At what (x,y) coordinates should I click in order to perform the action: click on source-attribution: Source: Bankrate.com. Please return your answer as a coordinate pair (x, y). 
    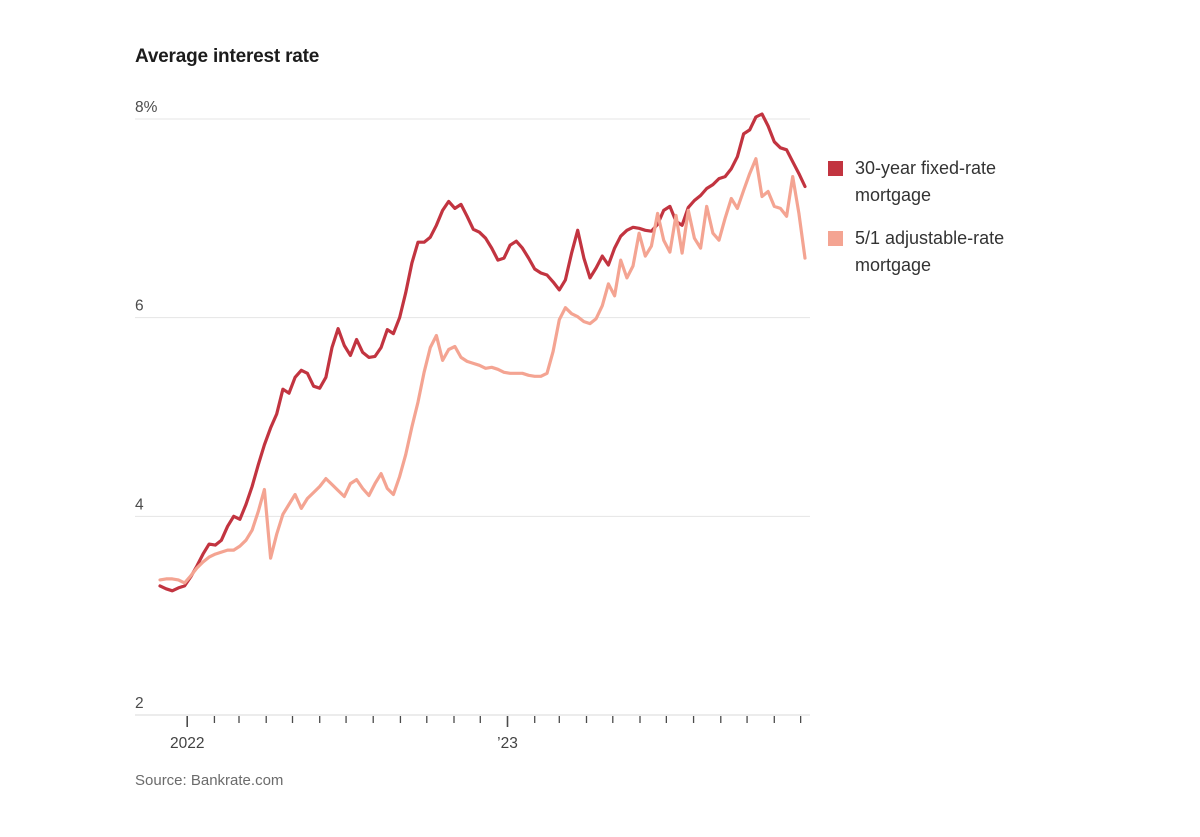
    Looking at the image, I should click on (209, 780).